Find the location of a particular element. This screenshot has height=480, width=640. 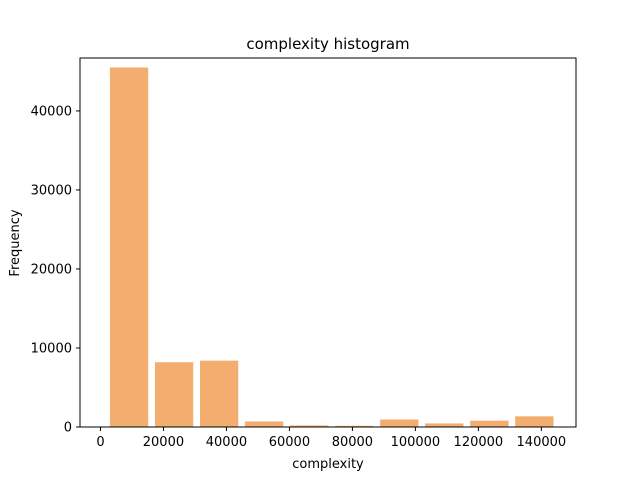

x-tick-label: 100000 is located at coordinates (416, 442).